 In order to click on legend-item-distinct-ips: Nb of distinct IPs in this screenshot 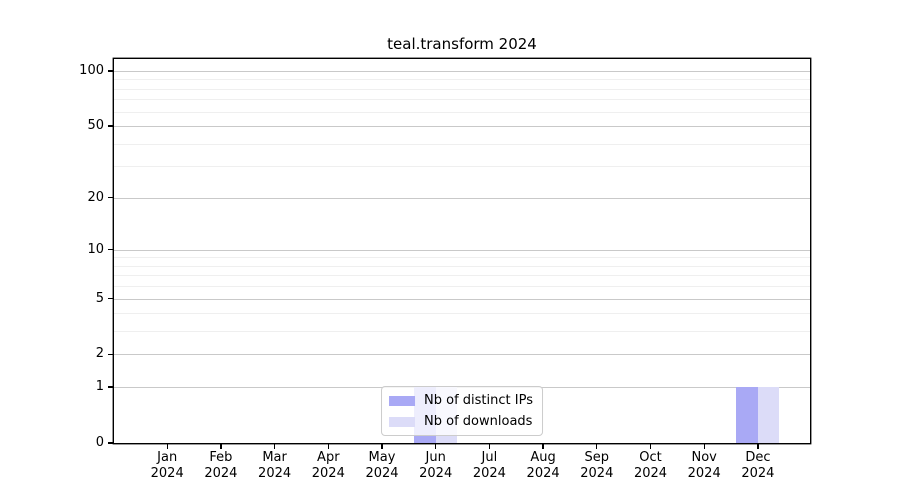, I will do `click(461, 400)`.